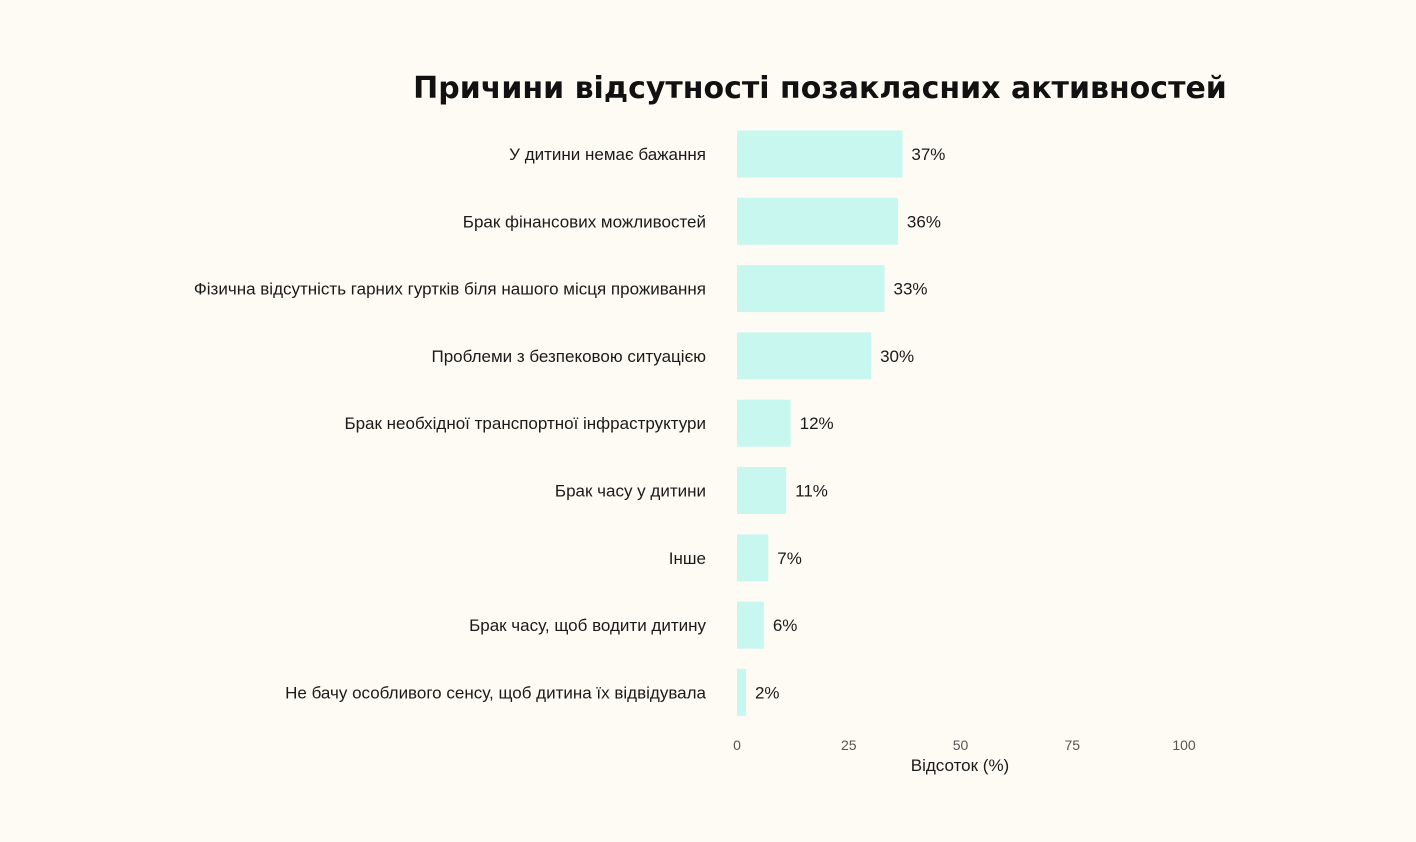  I want to click on value-label-7: 7%, so click(789, 558).